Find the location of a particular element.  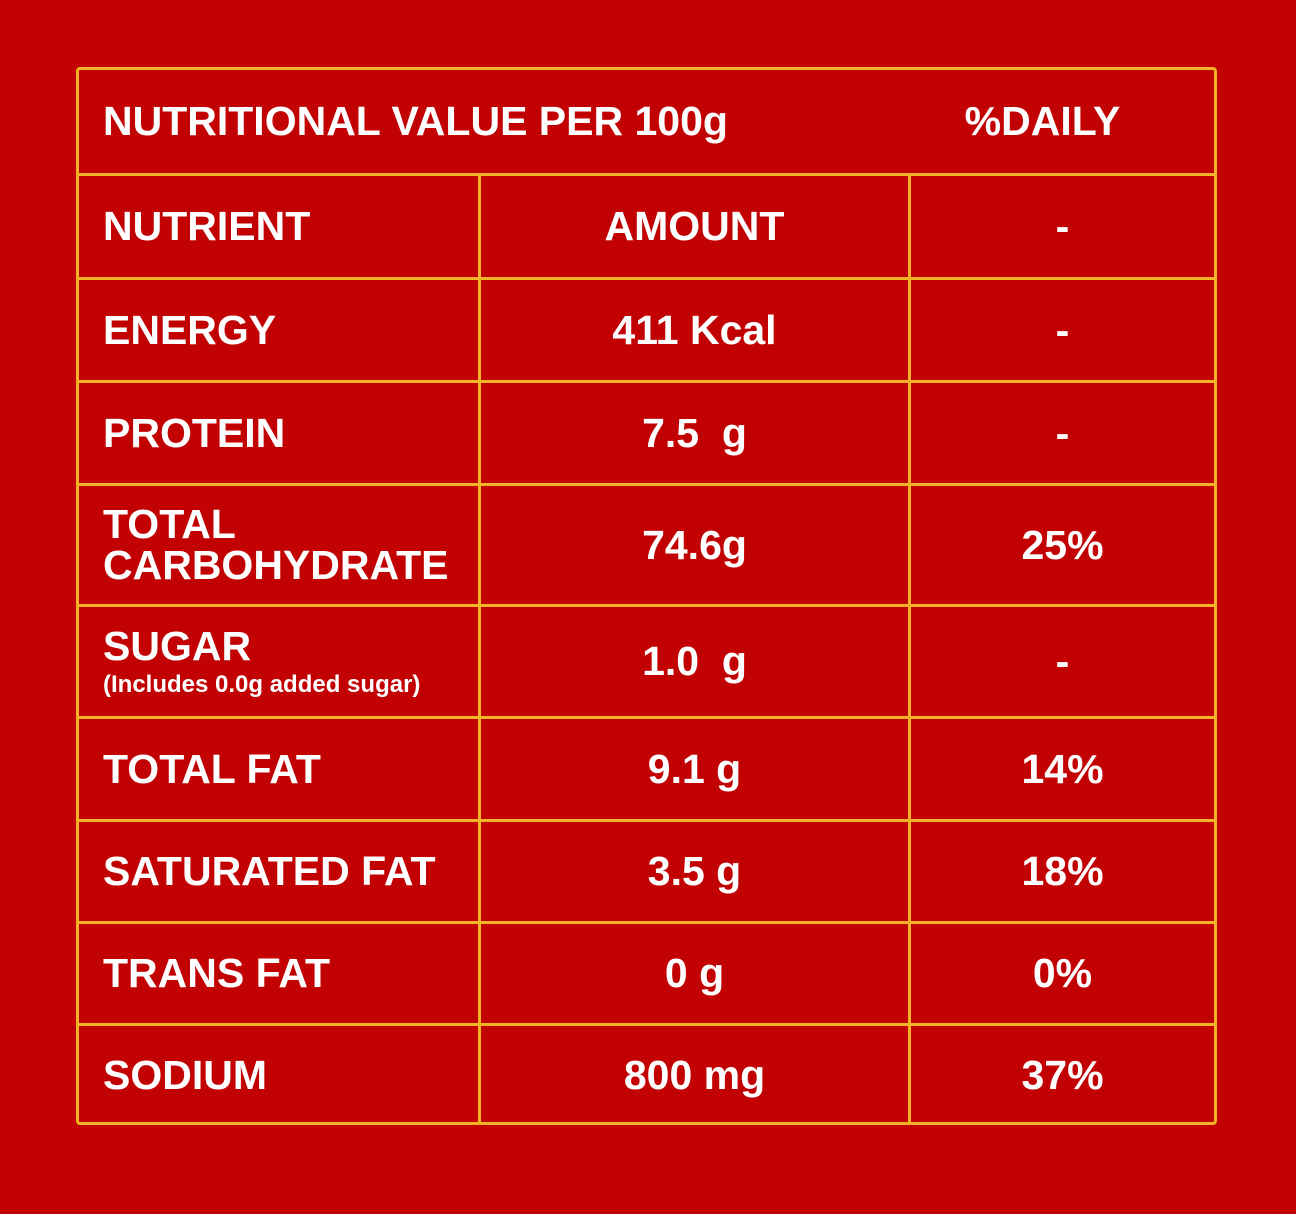

amount-cell: 800 mg is located at coordinates (696, 1075).